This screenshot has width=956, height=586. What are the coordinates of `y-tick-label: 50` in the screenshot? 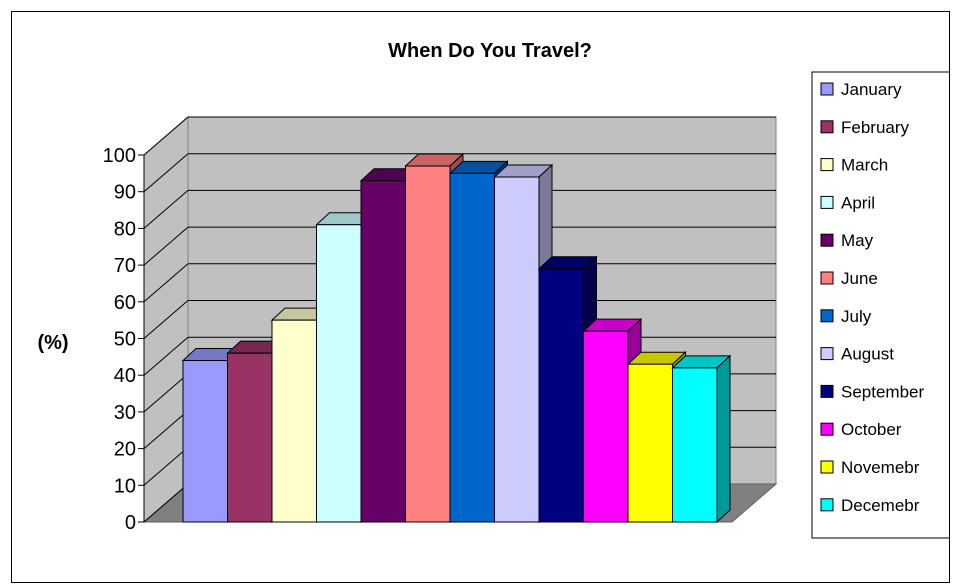 It's located at (125, 340).